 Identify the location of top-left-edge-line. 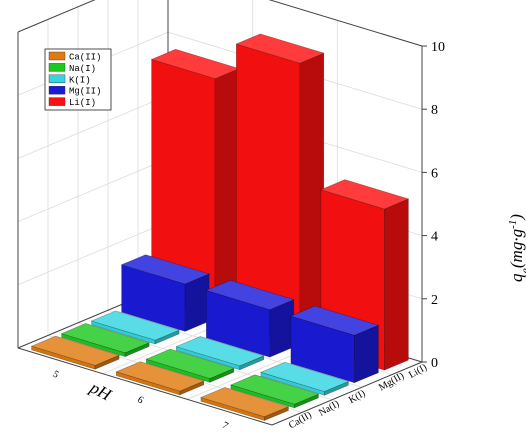
(56, 16).